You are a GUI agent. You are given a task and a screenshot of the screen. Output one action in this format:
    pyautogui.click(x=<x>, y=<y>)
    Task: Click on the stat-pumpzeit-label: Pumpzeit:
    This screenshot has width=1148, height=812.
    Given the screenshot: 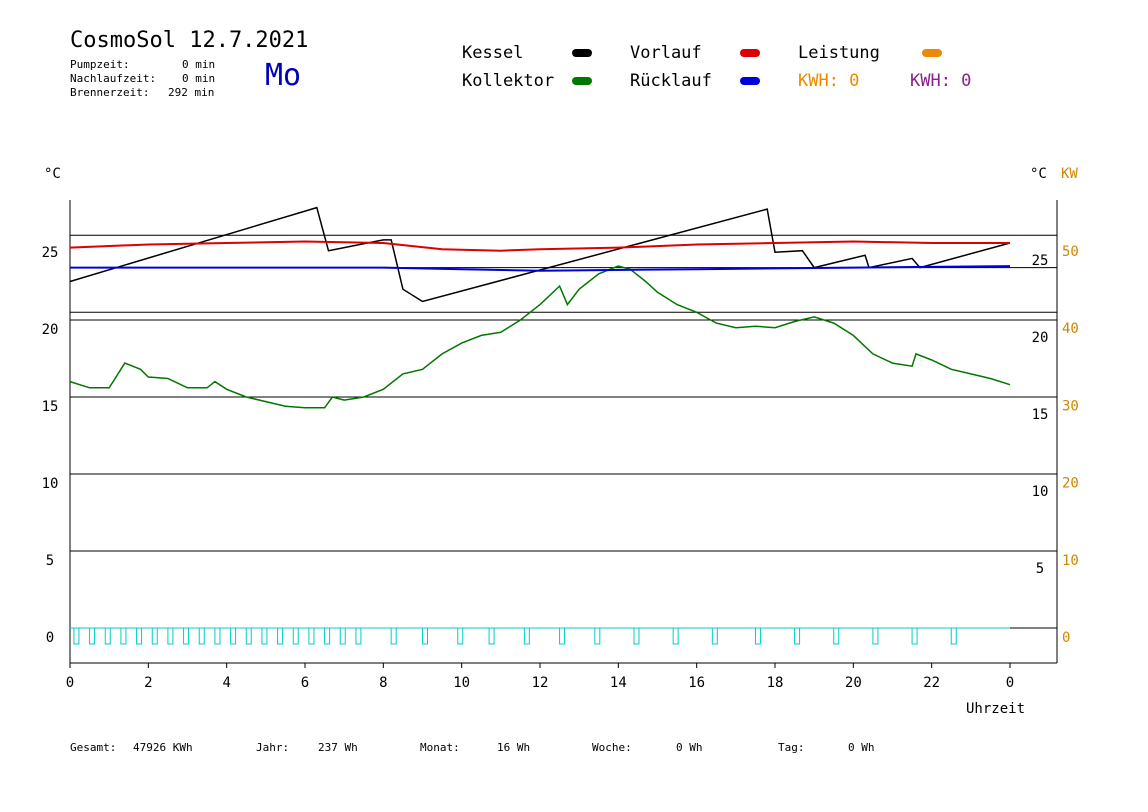 What is the action you would take?
    pyautogui.click(x=100, y=64)
    